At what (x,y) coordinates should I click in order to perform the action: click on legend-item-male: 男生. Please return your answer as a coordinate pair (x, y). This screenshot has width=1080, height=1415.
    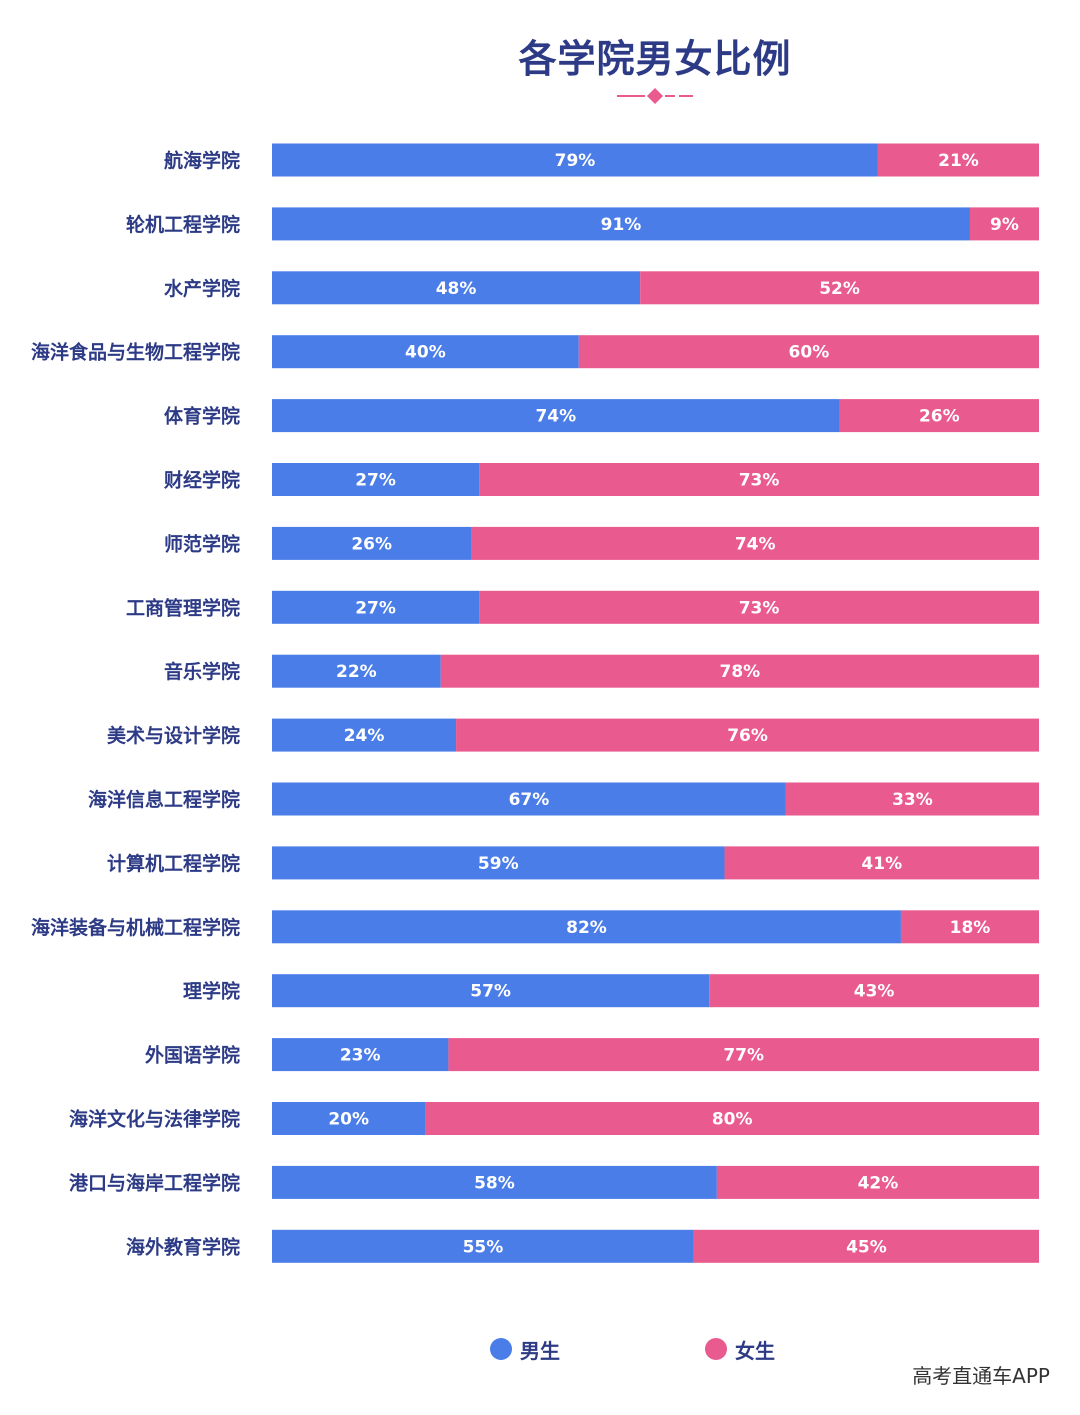
    Looking at the image, I should click on (525, 1349).